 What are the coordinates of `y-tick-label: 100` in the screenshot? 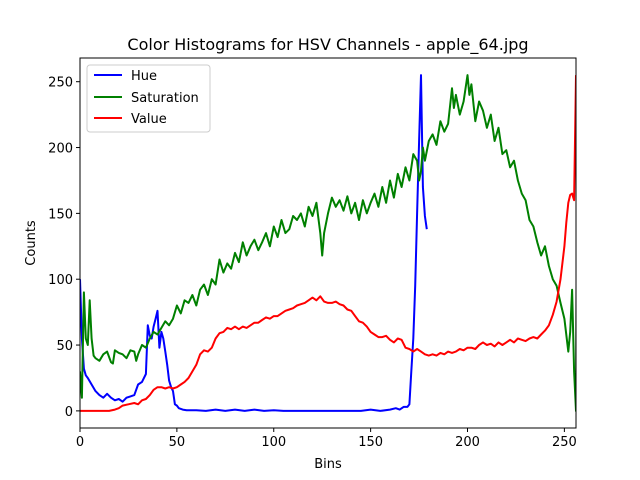 It's located at (60, 280).